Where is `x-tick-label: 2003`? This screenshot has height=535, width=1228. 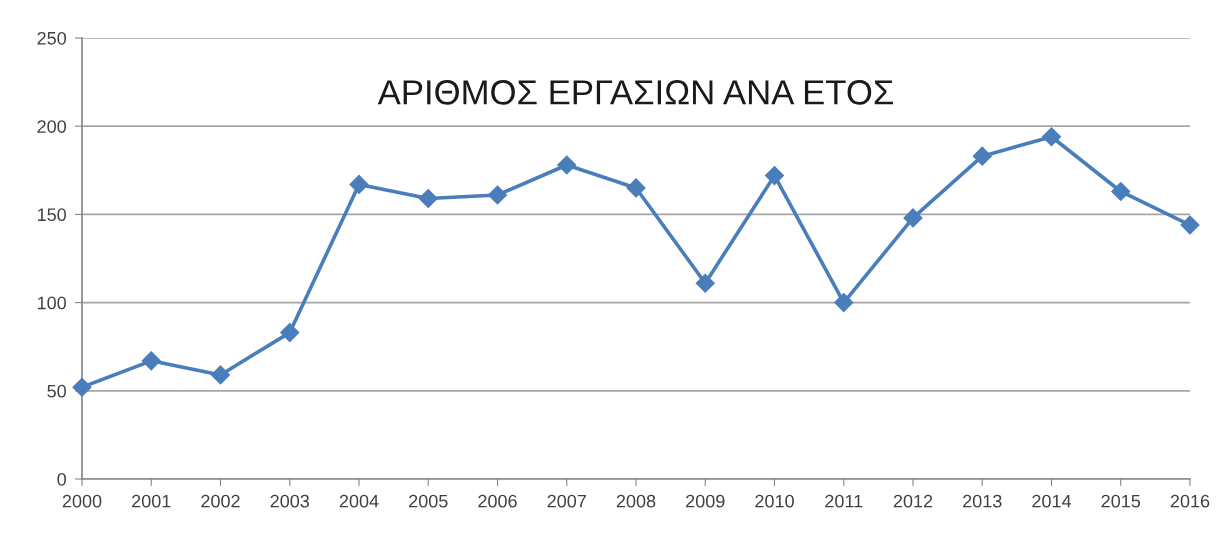 x-tick-label: 2003 is located at coordinates (290, 501).